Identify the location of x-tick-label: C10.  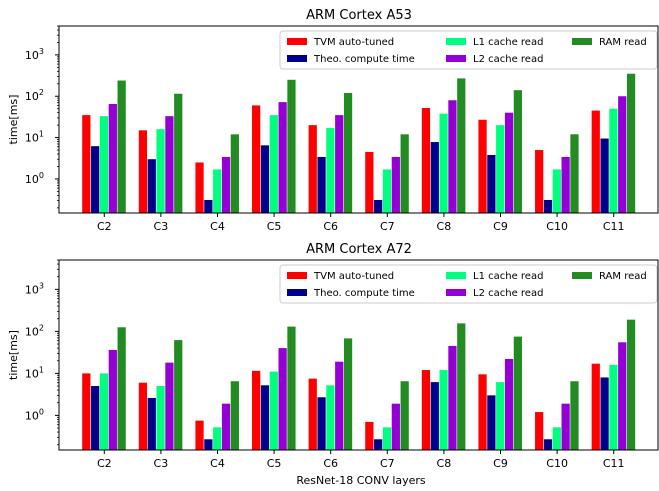
(557, 226).